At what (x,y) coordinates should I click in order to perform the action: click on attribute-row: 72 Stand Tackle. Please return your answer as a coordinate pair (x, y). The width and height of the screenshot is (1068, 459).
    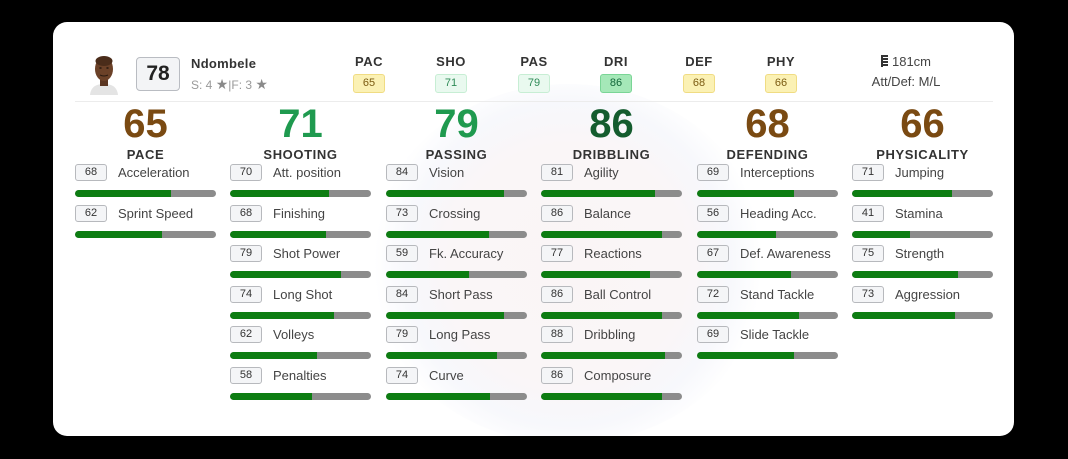
    Looking at the image, I should click on (767, 306).